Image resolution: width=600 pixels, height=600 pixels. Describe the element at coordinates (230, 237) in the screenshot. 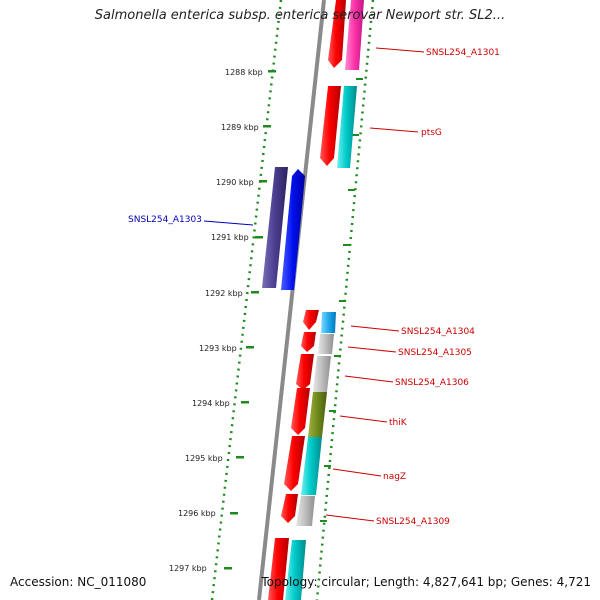

I see `tick-label: 1291 kbp` at that location.